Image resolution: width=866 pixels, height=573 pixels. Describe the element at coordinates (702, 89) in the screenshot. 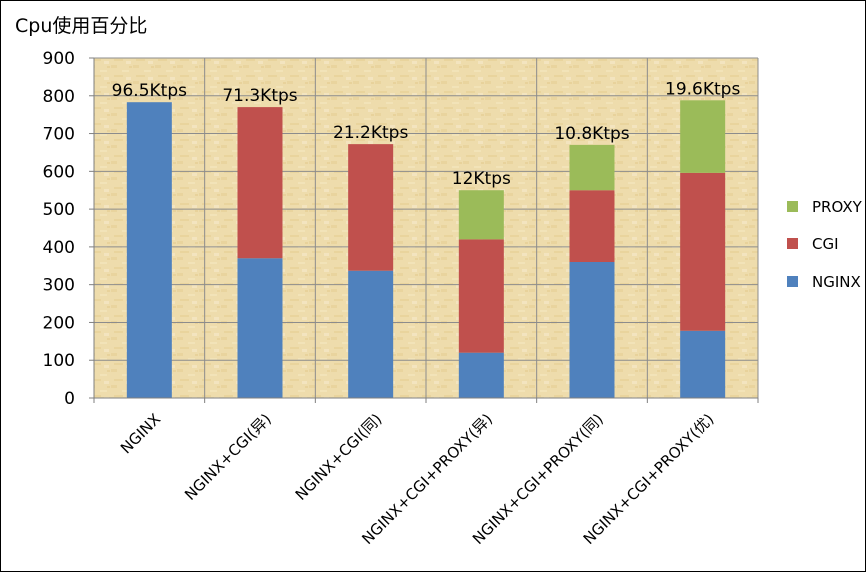

I see `data-label: 19.6Ktps` at that location.